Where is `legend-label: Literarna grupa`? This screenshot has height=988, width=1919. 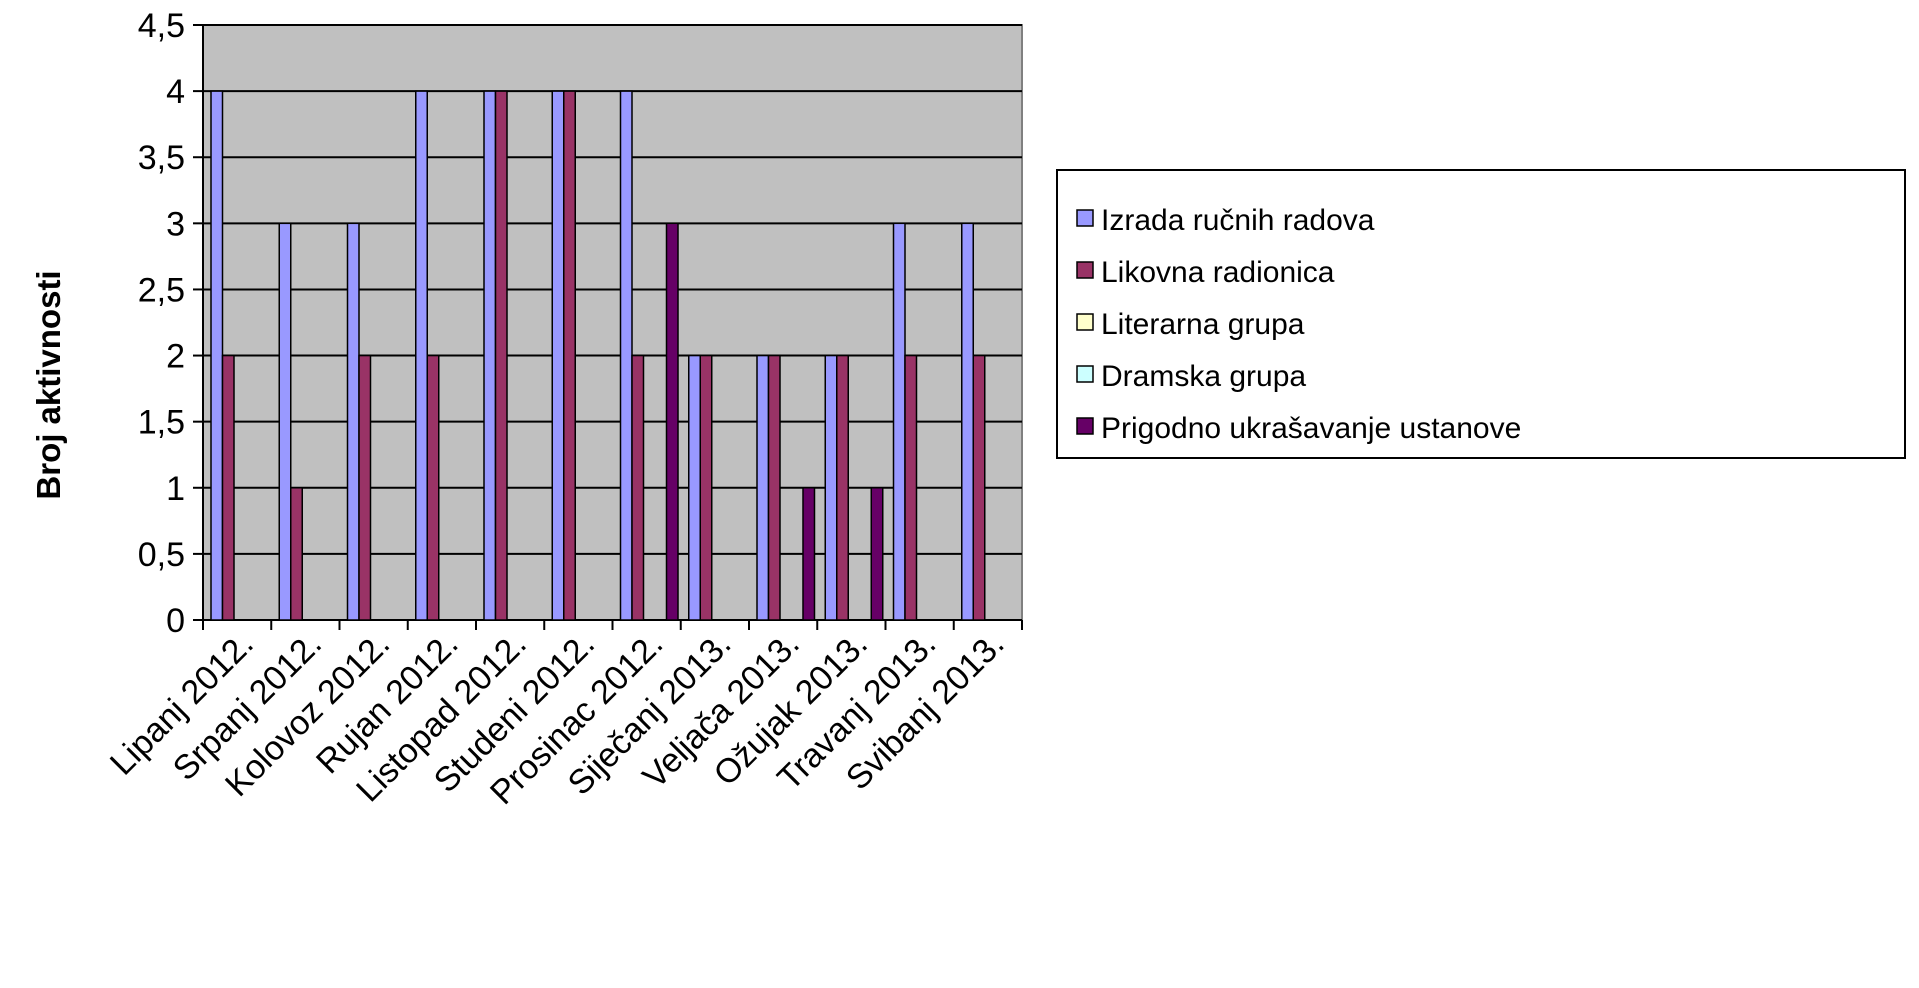 legend-label: Literarna grupa is located at coordinates (1203, 324).